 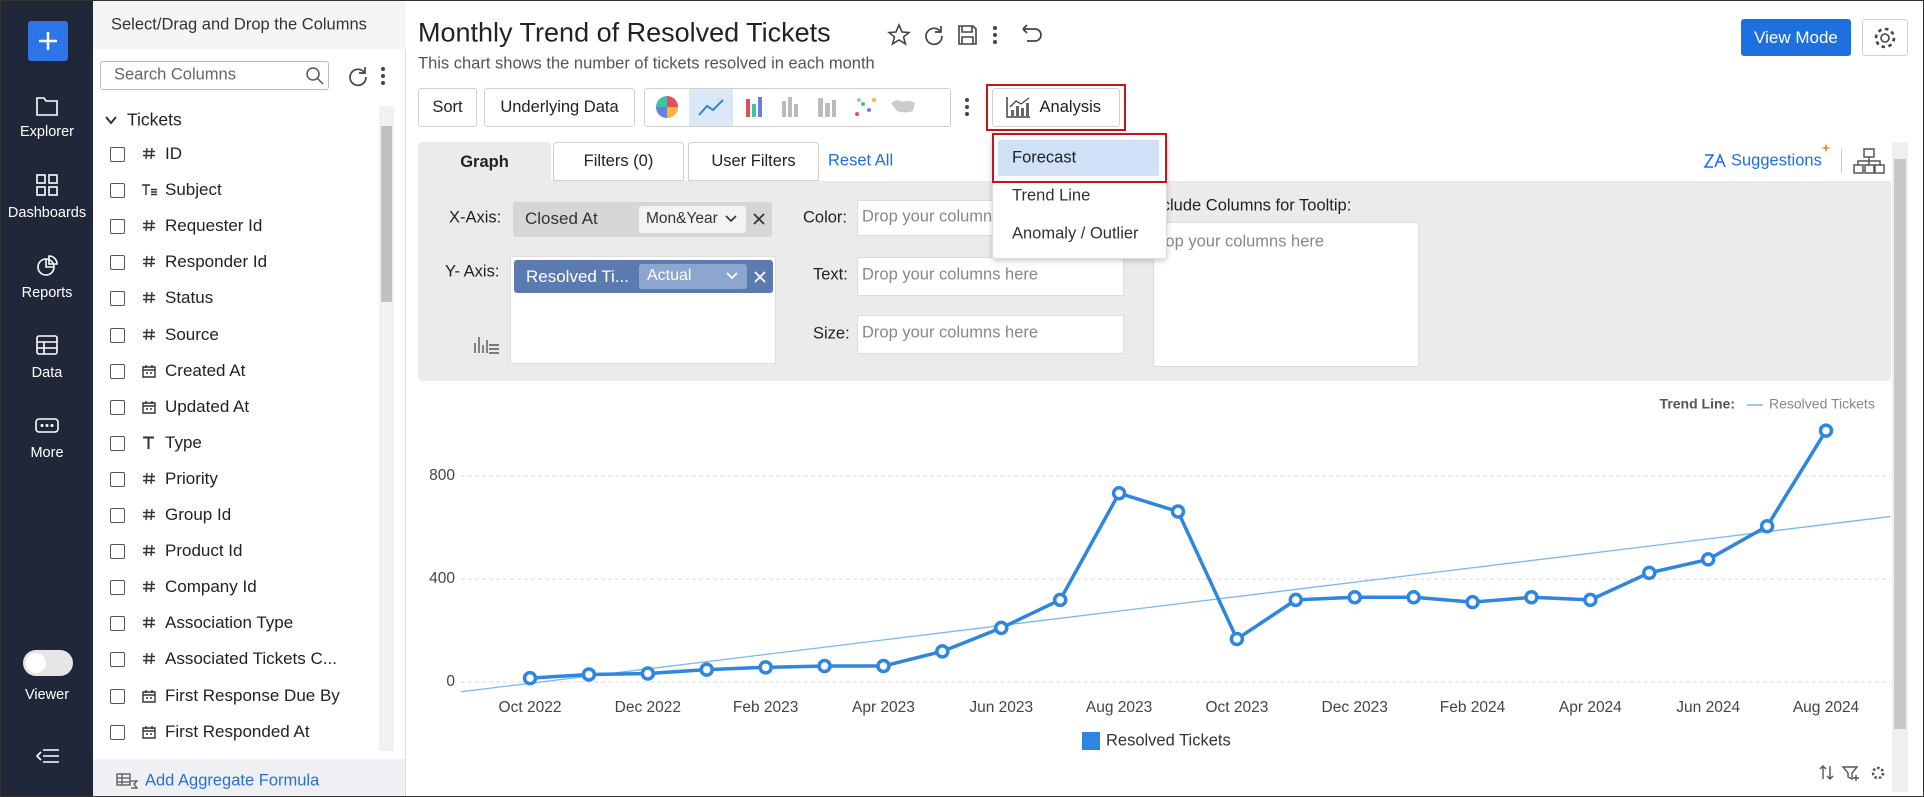 I want to click on nav-label: Explorer, so click(x=47, y=132).